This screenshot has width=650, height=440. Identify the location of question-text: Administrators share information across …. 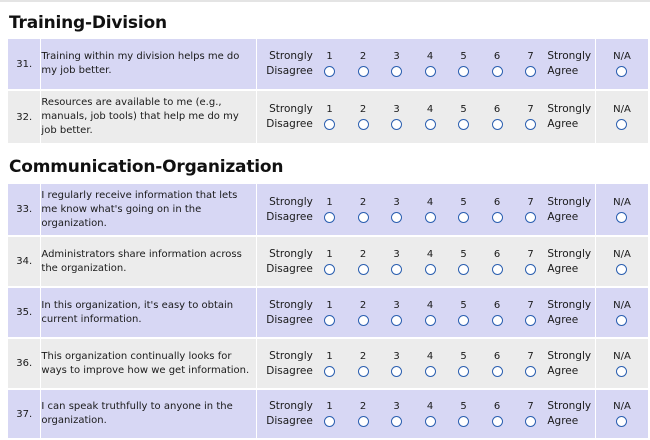
(148, 260).